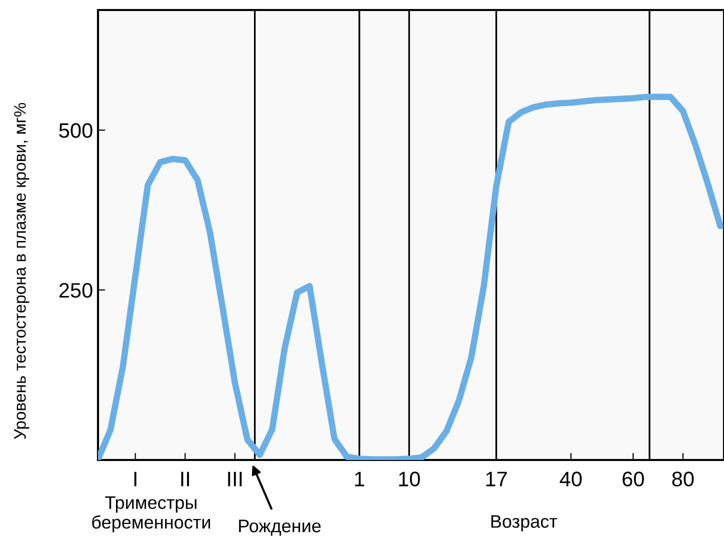 Image resolution: width=724 pixels, height=548 pixels. What do you see at coordinates (496, 479) in the screenshot?
I see `x-tick-label: 17` at bounding box center [496, 479].